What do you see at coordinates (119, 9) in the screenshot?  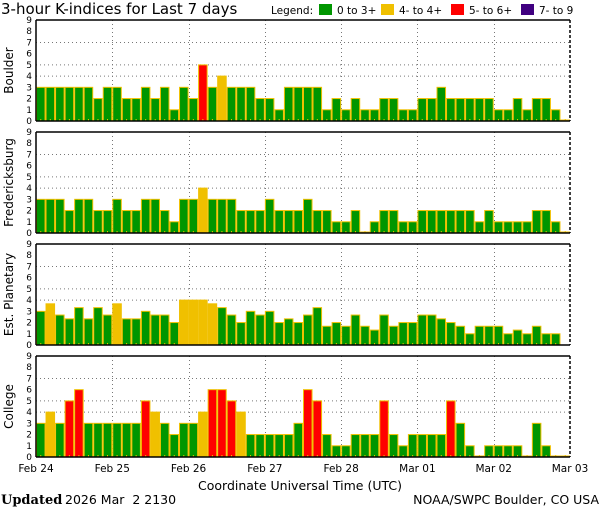 I see `chart-title: 3-hour K-indices for Last 7 days` at bounding box center [119, 9].